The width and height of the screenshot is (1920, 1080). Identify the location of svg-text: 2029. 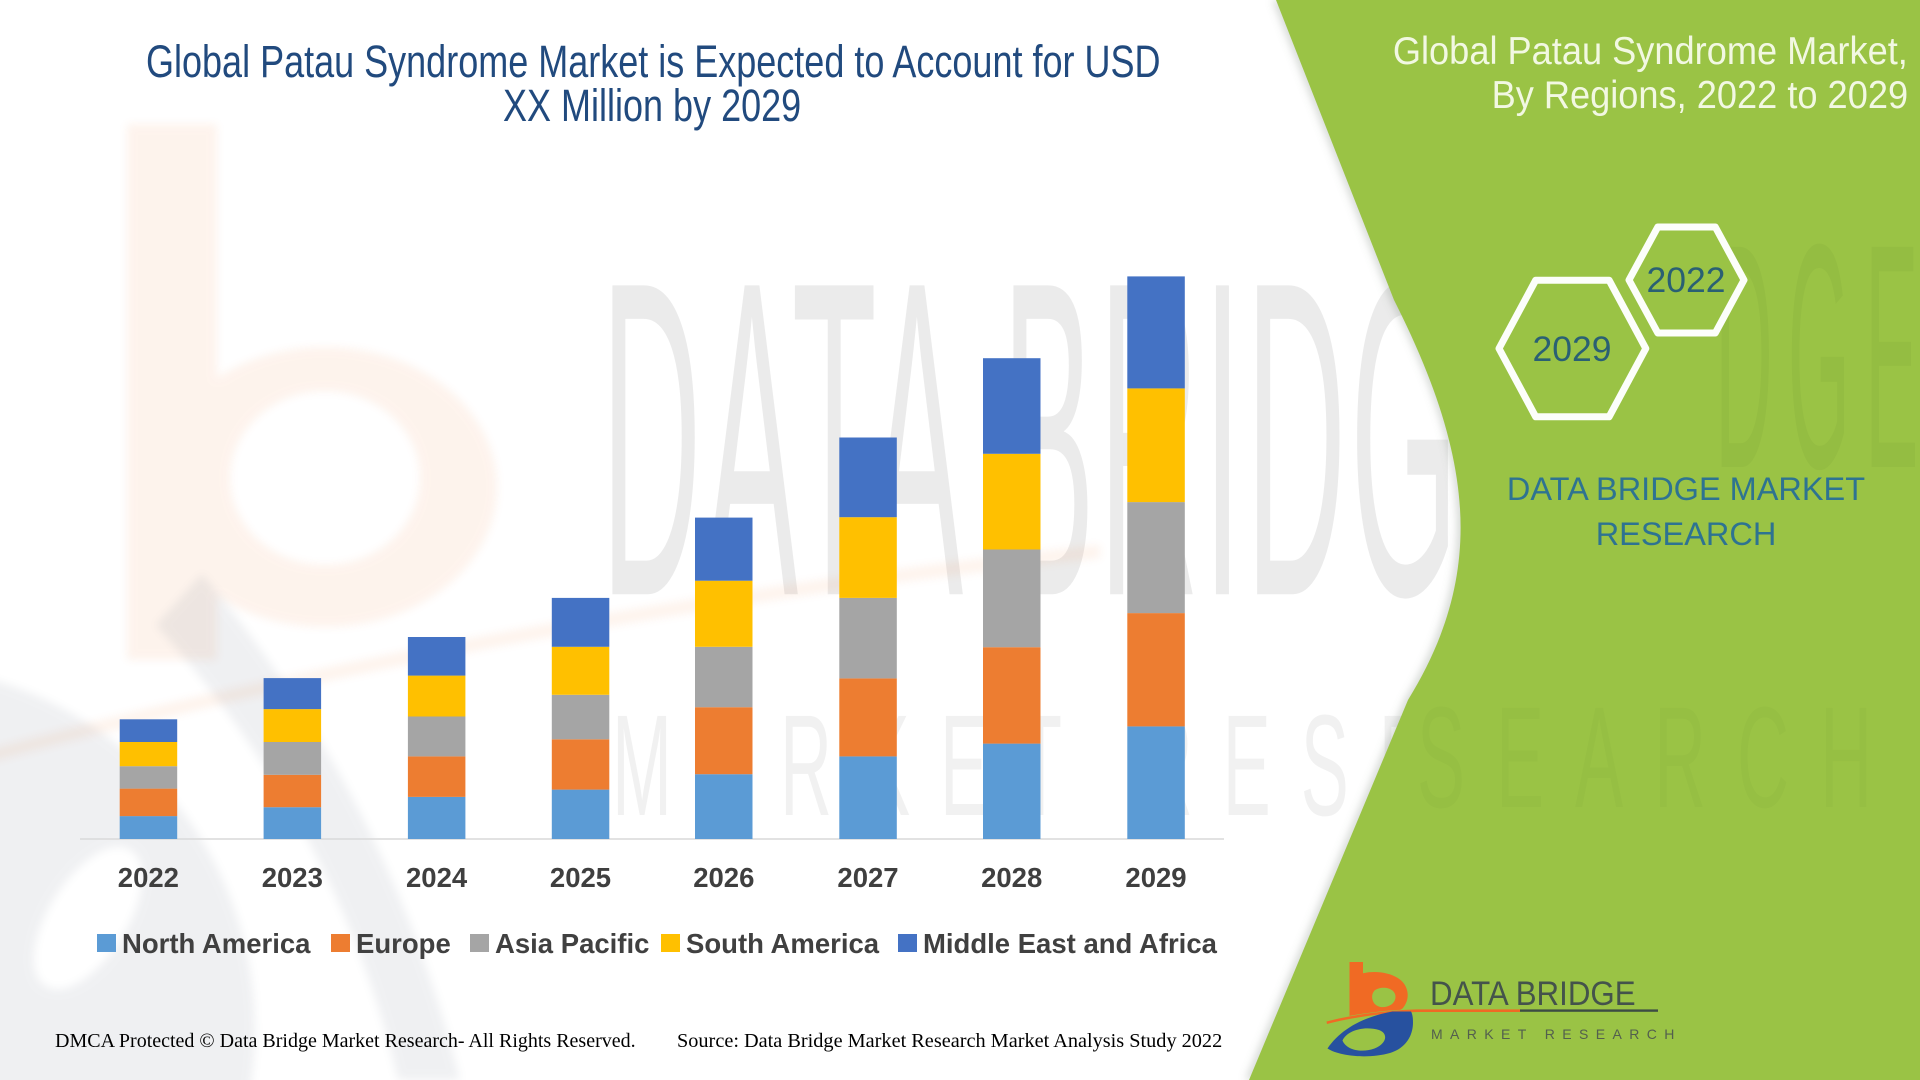
(1572, 349).